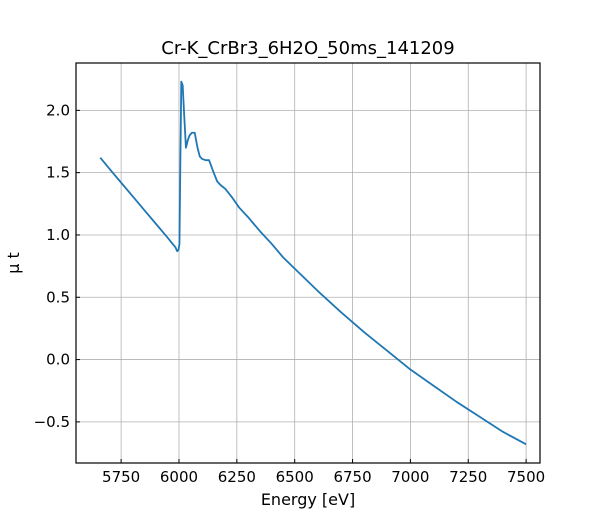 The image size is (600, 525). Describe the element at coordinates (308, 499) in the screenshot. I see `x-axis-label: Energy [eV]` at that location.